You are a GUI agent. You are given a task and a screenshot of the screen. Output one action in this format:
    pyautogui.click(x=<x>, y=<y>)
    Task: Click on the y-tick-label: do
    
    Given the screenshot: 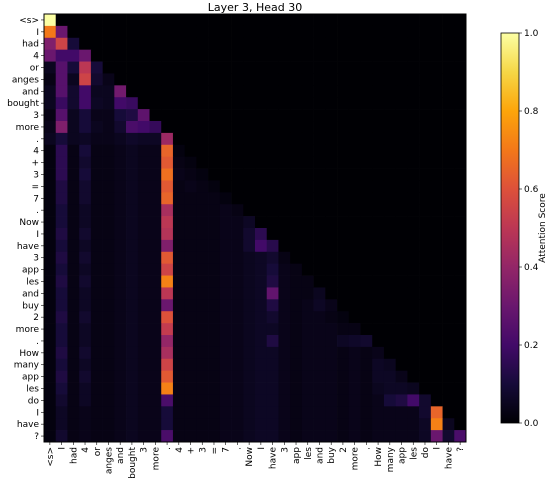 What is the action you would take?
    pyautogui.click(x=34, y=401)
    